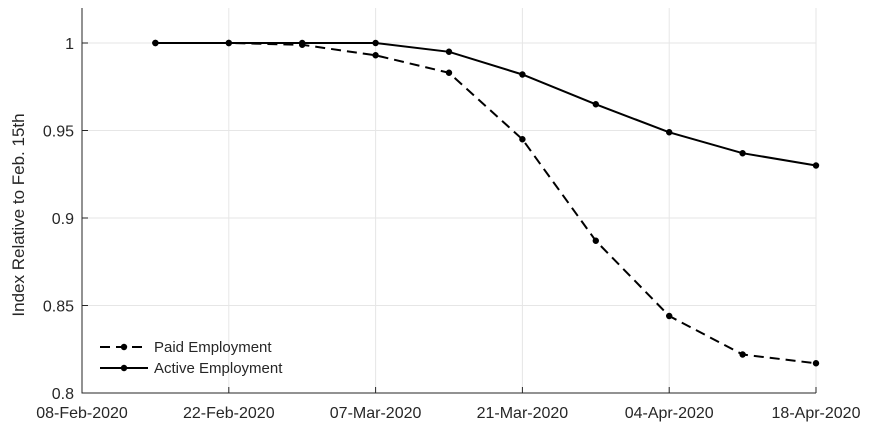 The width and height of the screenshot is (871, 425). Describe the element at coordinates (191, 358) in the screenshot. I see `legend: Paid Employment Active Employment` at that location.